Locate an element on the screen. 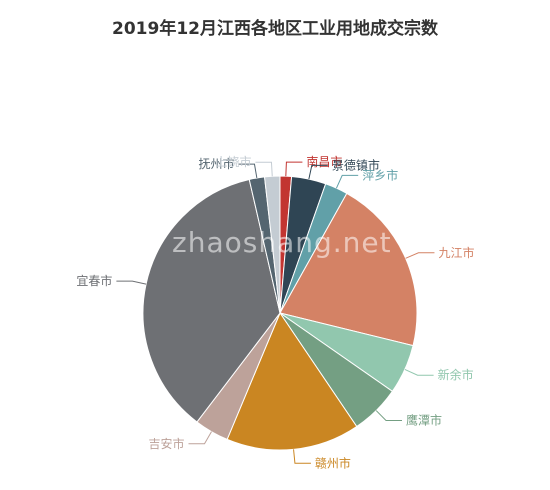 The height and width of the screenshot is (490, 550). pie-label-5: 鹰潭市 is located at coordinates (424, 420).